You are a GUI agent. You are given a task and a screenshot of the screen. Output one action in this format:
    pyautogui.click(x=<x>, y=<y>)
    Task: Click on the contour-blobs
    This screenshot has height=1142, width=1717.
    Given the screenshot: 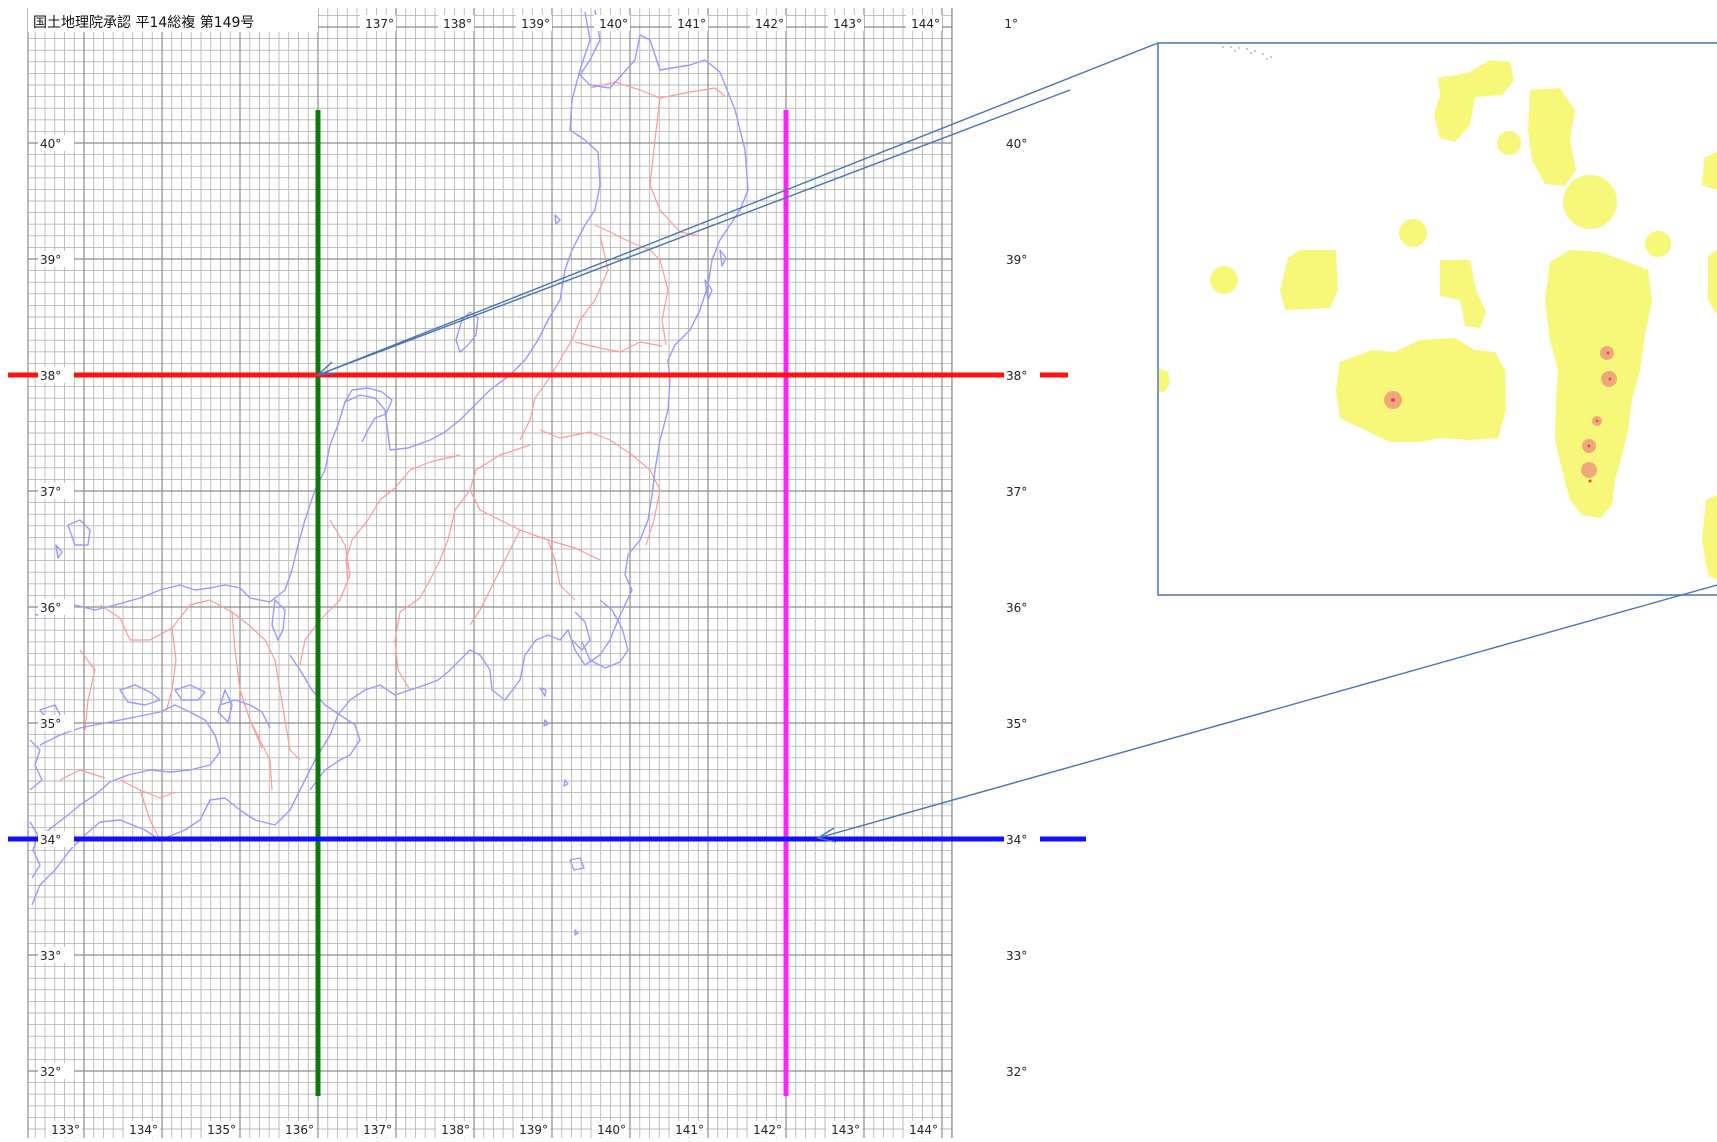 What is the action you would take?
    pyautogui.click(x=1438, y=320)
    